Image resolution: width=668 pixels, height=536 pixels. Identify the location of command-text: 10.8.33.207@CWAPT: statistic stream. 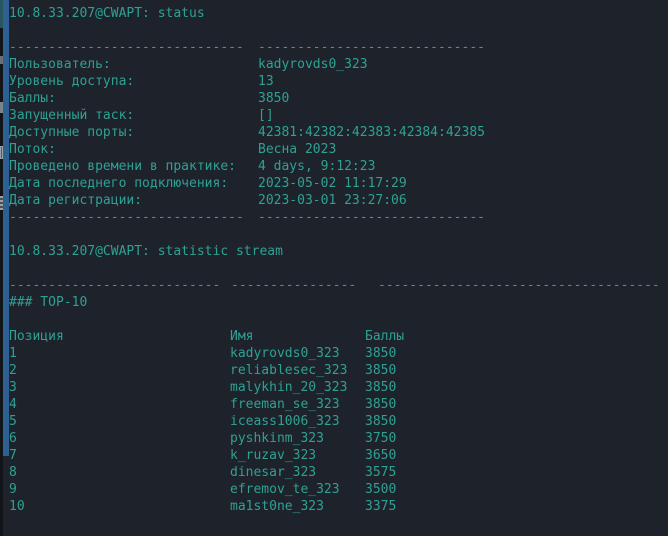
(146, 251).